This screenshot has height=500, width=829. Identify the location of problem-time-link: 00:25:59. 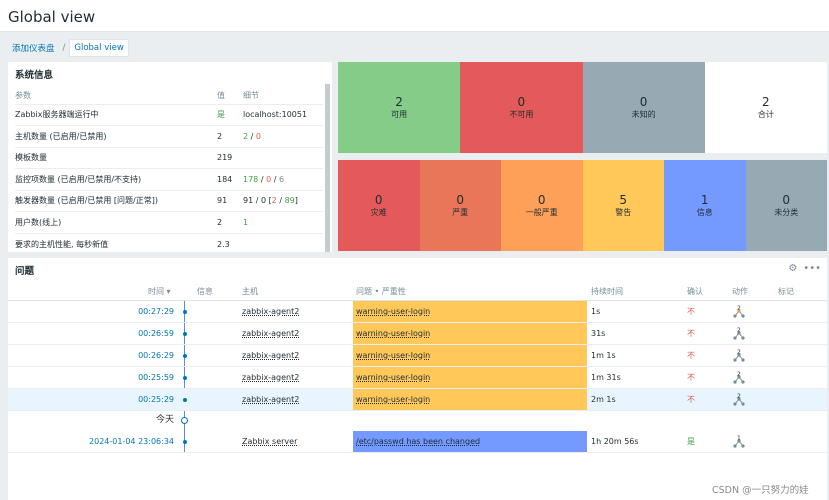
(156, 377).